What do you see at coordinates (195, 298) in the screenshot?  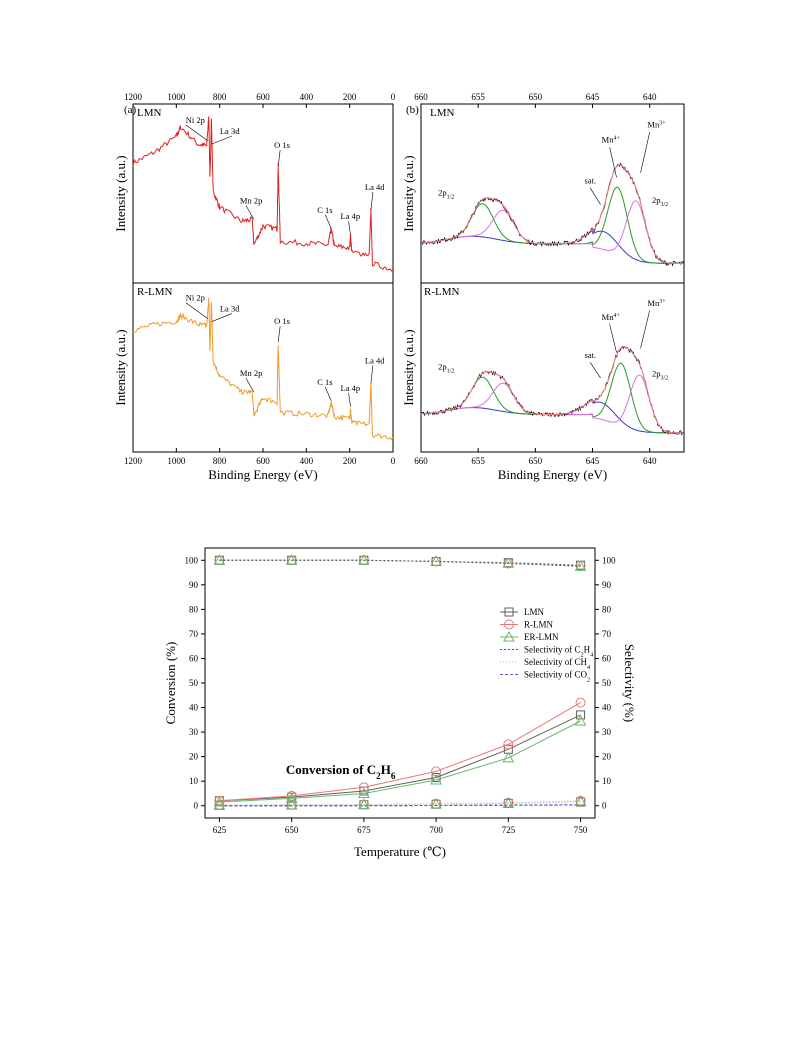 I see `peak-label: Ni 2p` at bounding box center [195, 298].